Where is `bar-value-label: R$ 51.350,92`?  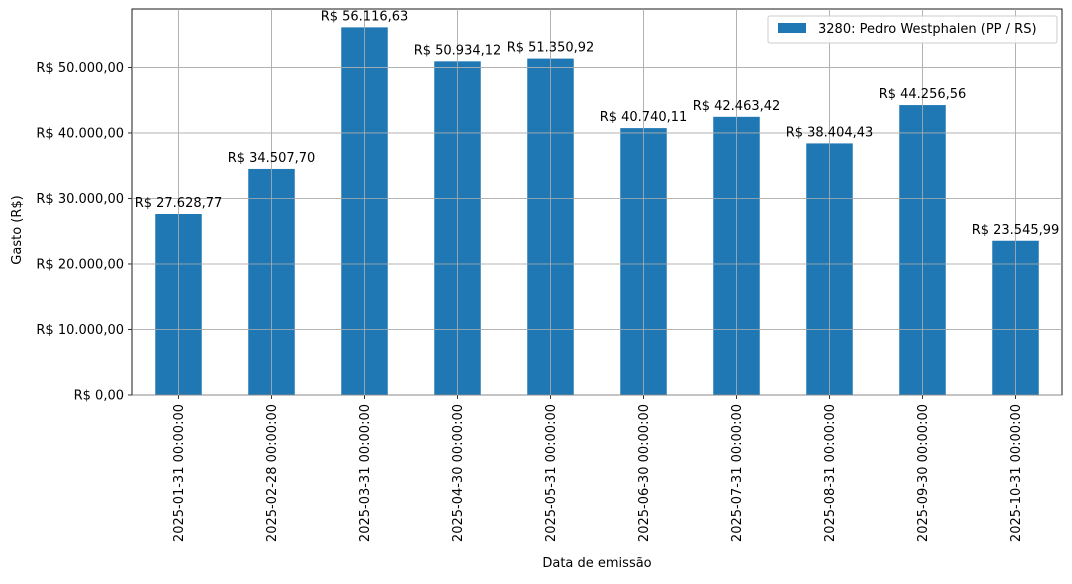
bar-value-label: R$ 51.350,92 is located at coordinates (551, 48).